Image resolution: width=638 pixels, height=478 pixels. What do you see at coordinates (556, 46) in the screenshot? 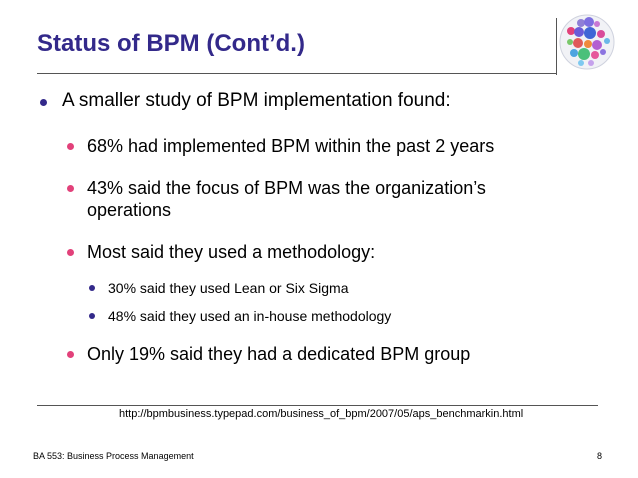
I see `logo-divider` at bounding box center [556, 46].